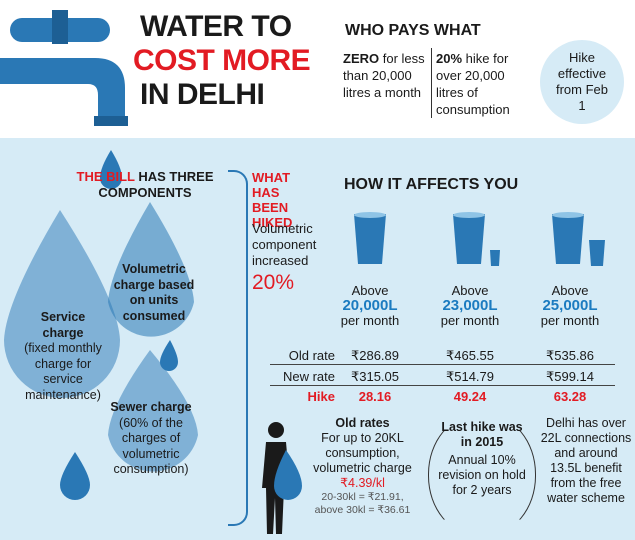  What do you see at coordinates (370, 320) in the screenshot?
I see `tier-1-per-month: per month` at bounding box center [370, 320].